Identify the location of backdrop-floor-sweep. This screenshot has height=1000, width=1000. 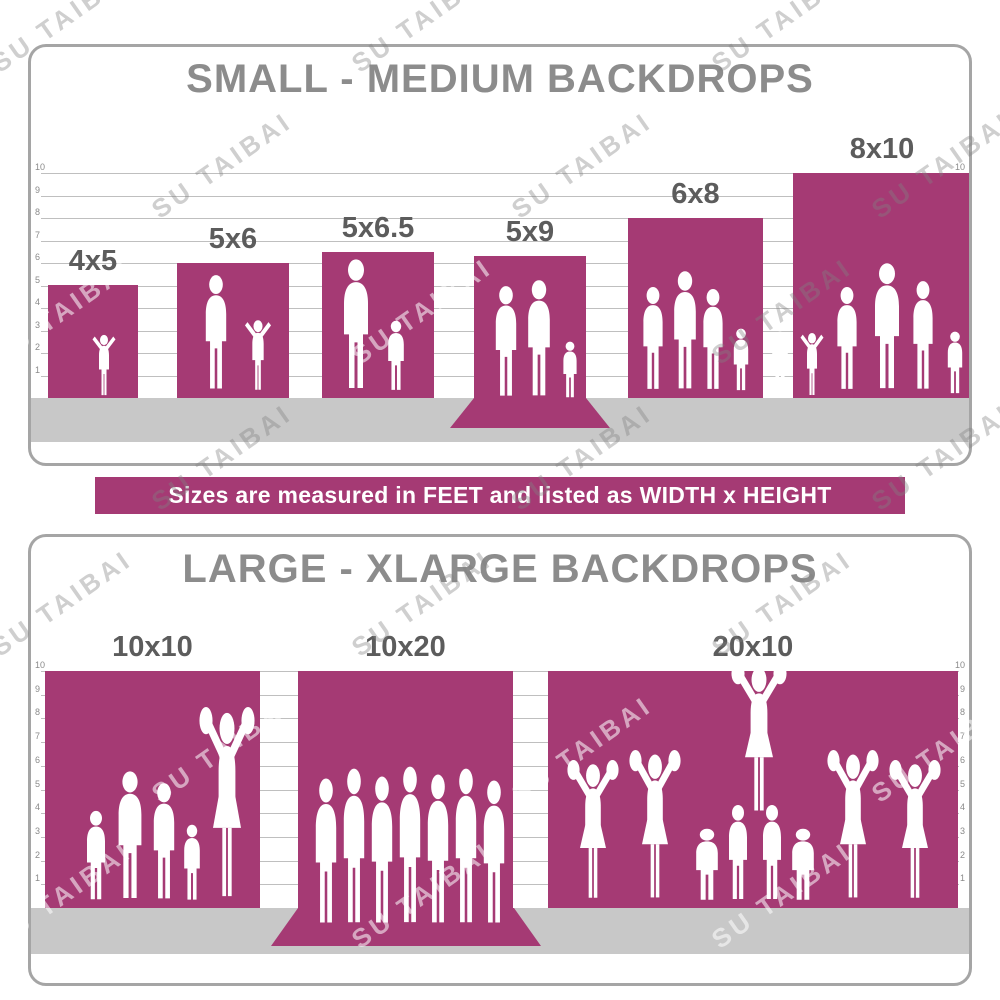
(530, 413).